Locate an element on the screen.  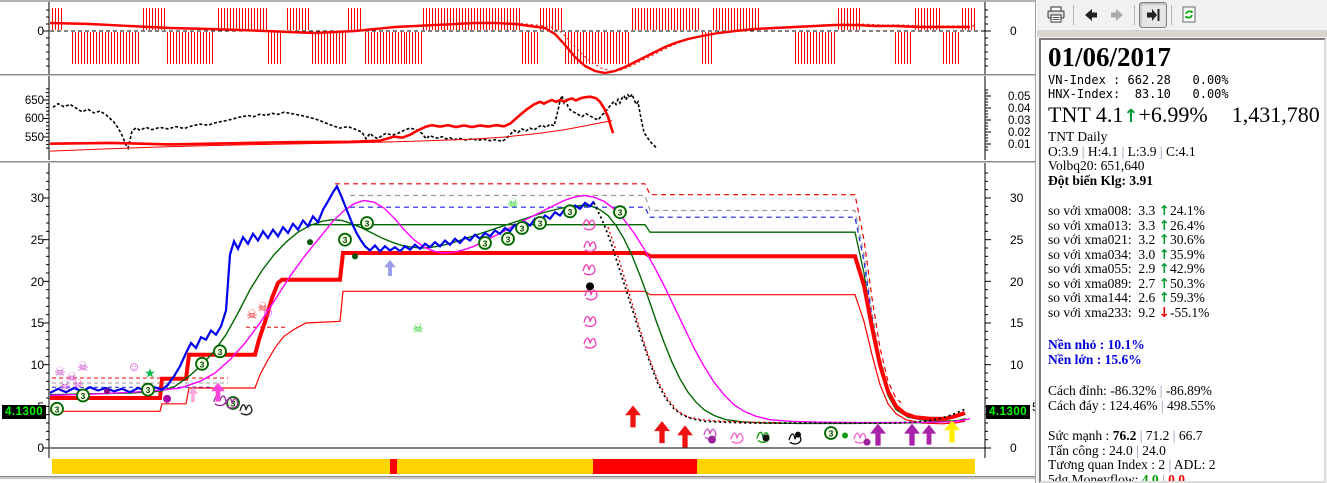
svg-text: 15 is located at coordinates (1017, 323).